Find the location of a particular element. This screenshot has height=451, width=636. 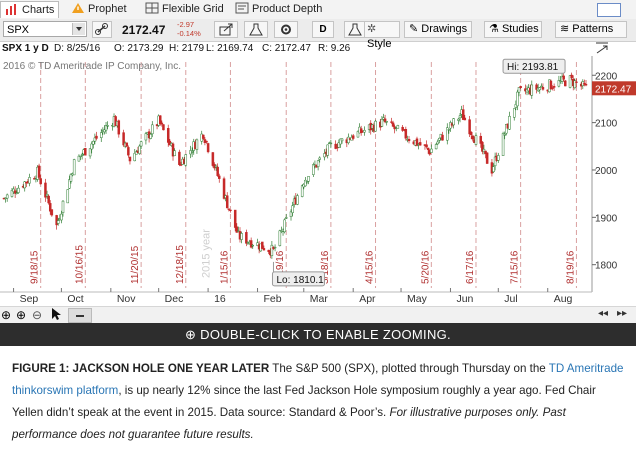

style-menu: ✲ Style is located at coordinates (382, 35).